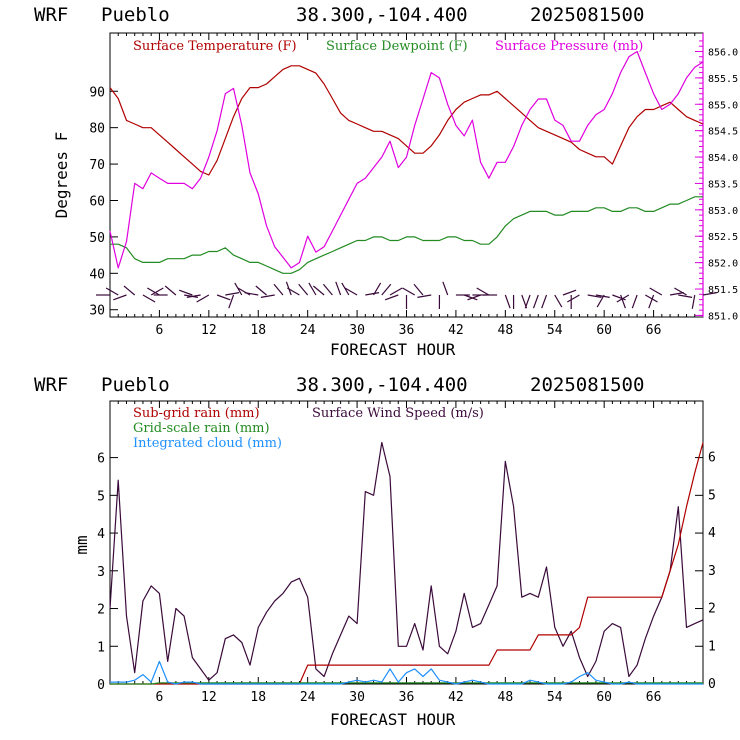  Describe the element at coordinates (712, 609) in the screenshot. I see `y2-tick-label: 2` at that location.